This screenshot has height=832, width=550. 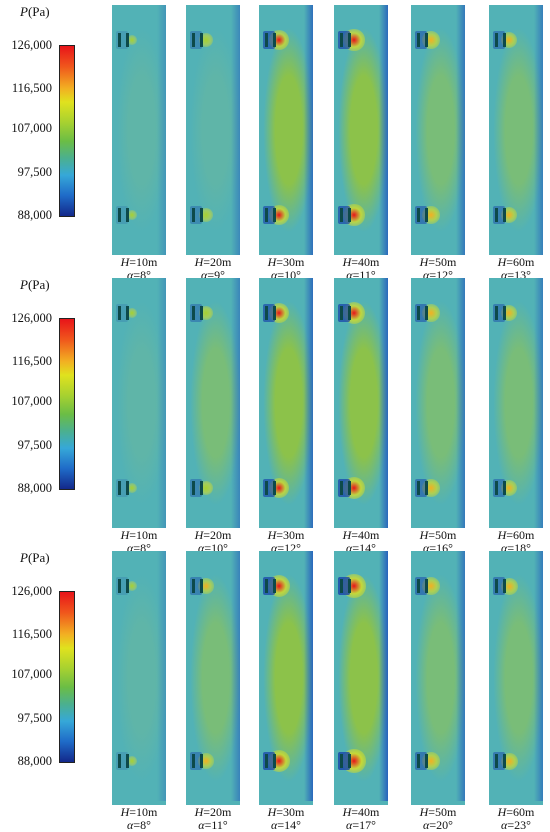 What do you see at coordinates (446, 262) in the screenshot?
I see `height-value: 50m` at bounding box center [446, 262].